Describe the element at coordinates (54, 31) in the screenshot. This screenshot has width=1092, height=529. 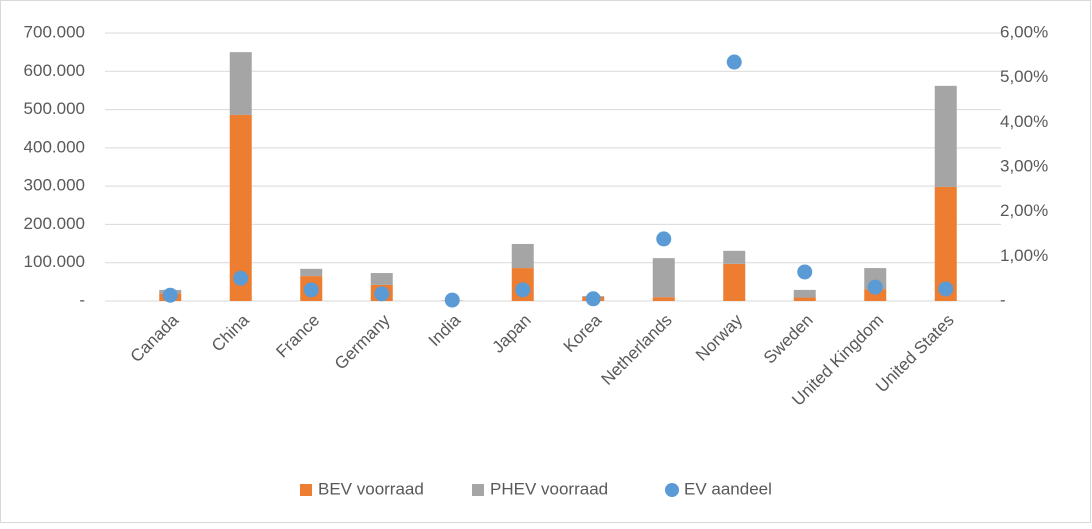
I see `y-tick-label: 700.000` at that location.